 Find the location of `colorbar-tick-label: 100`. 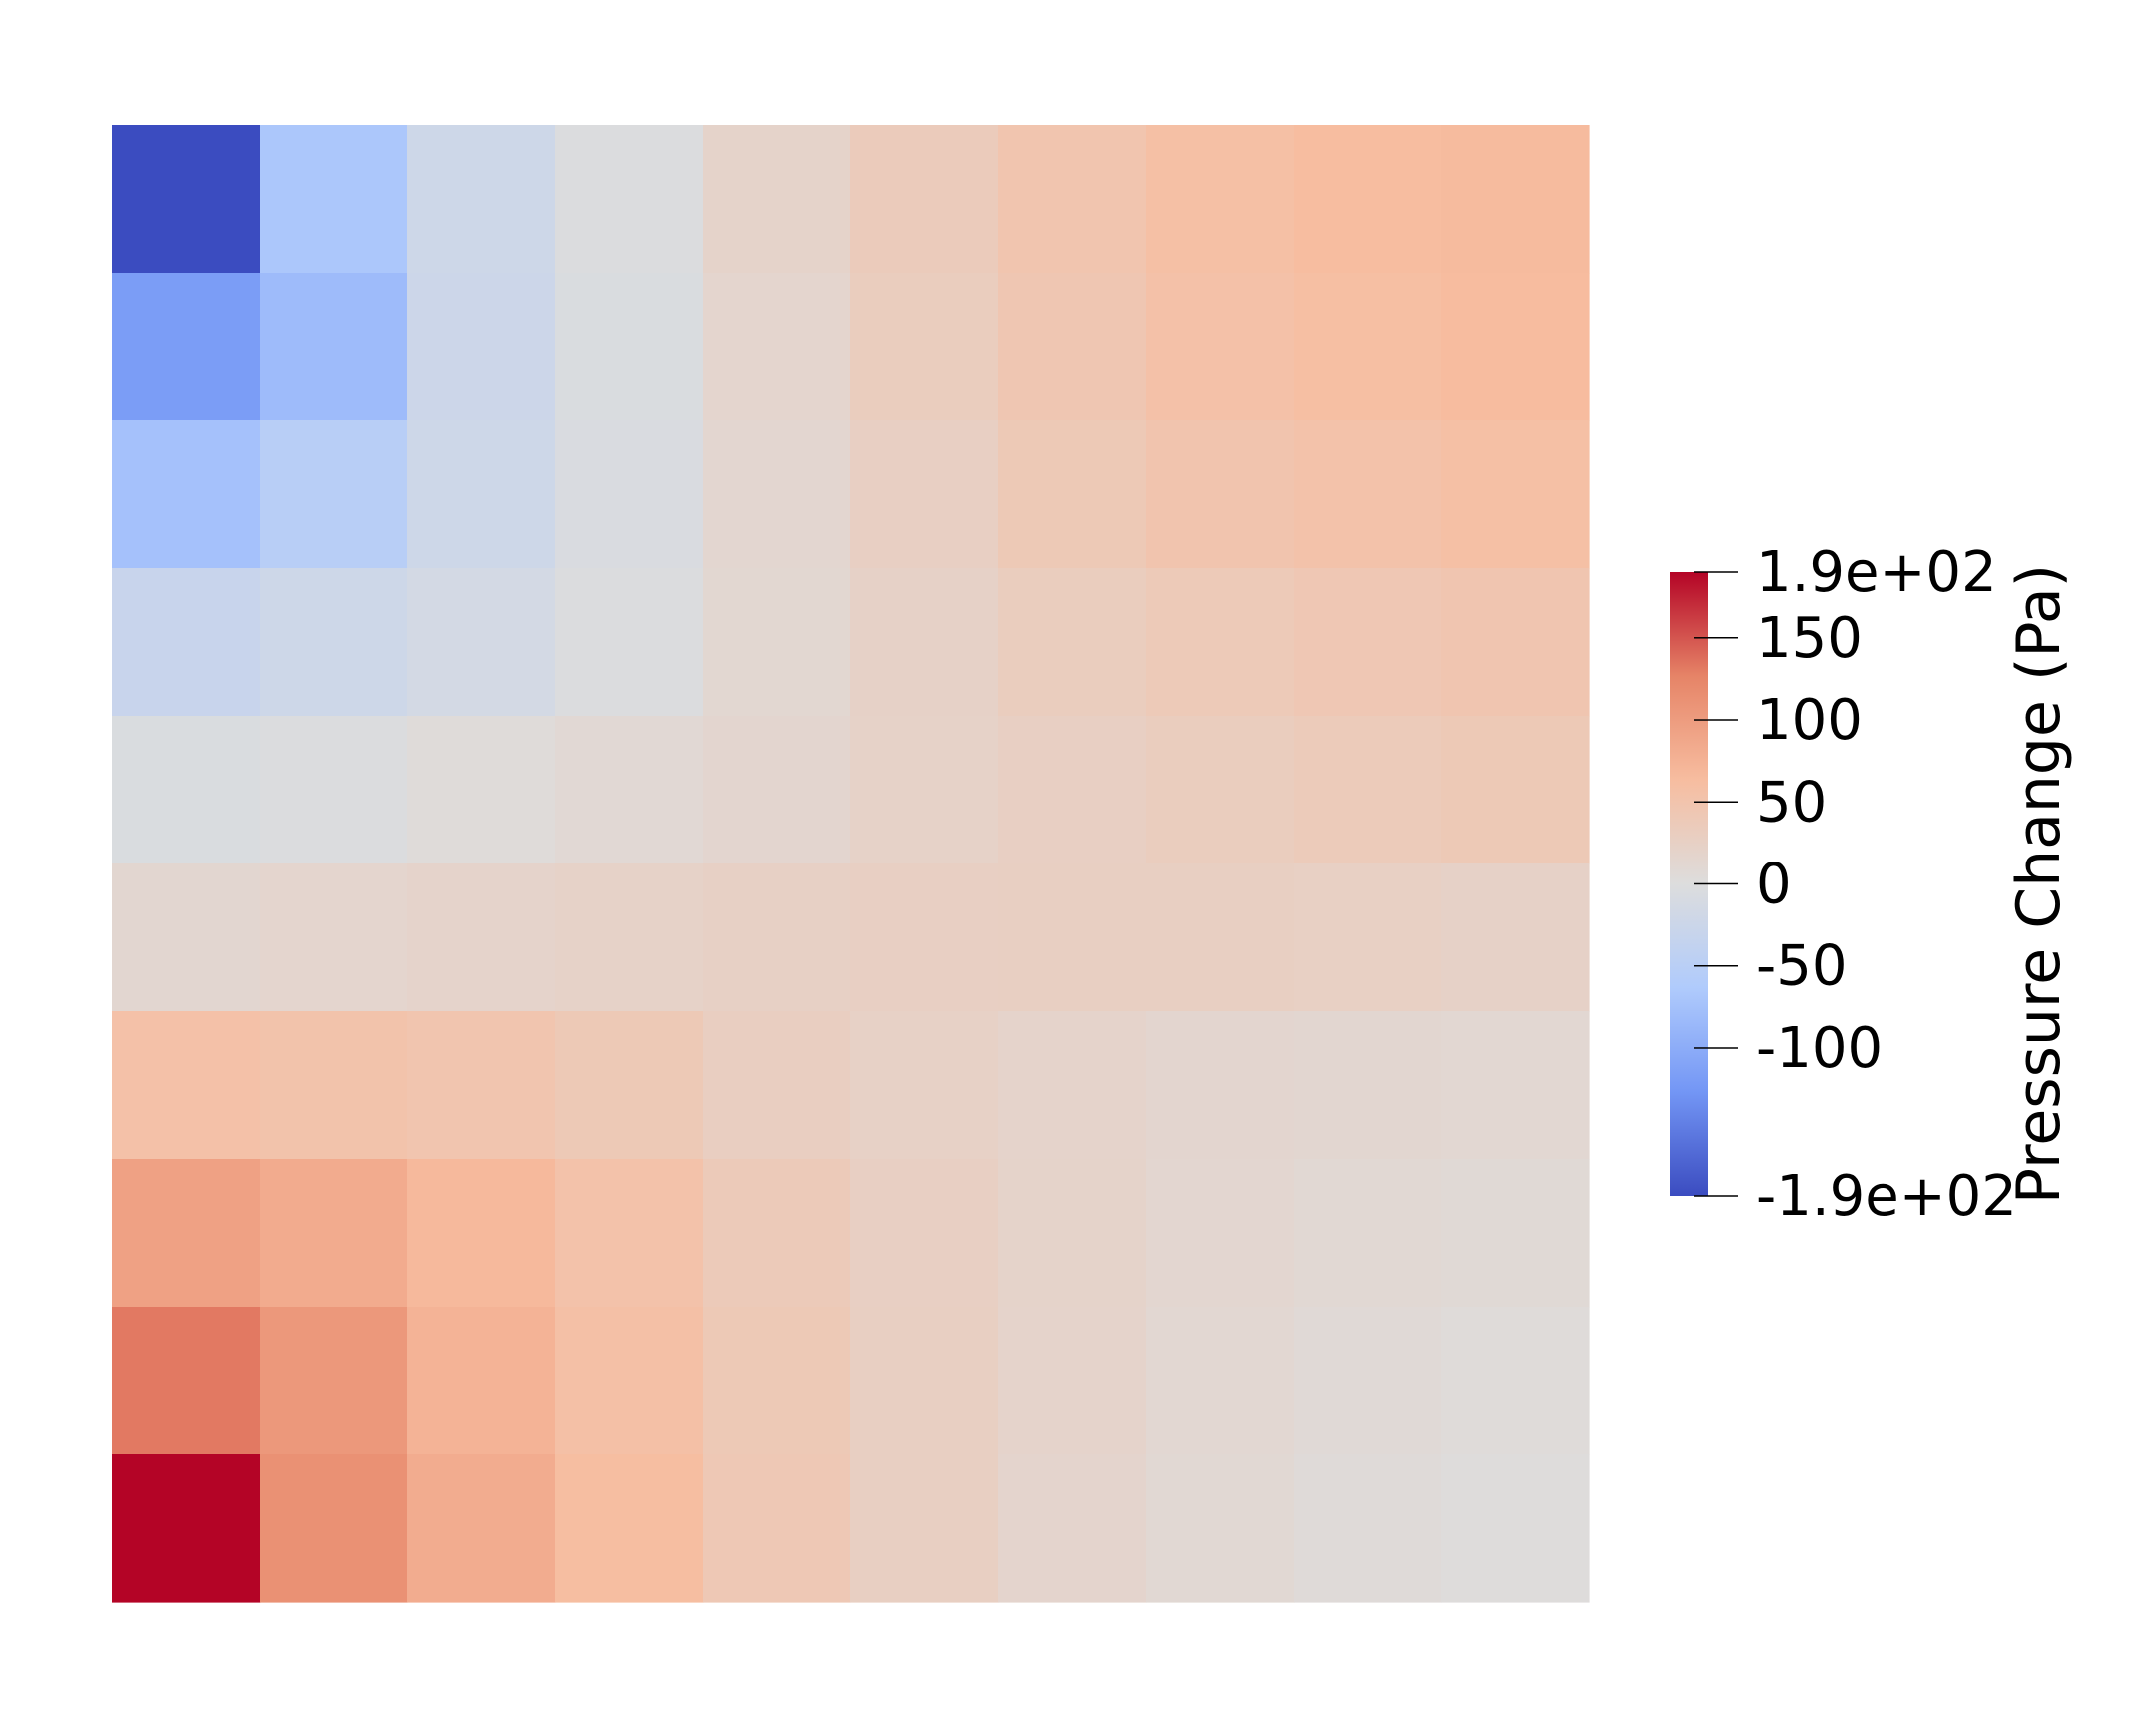

colorbar-tick-label: 100 is located at coordinates (1809, 720).